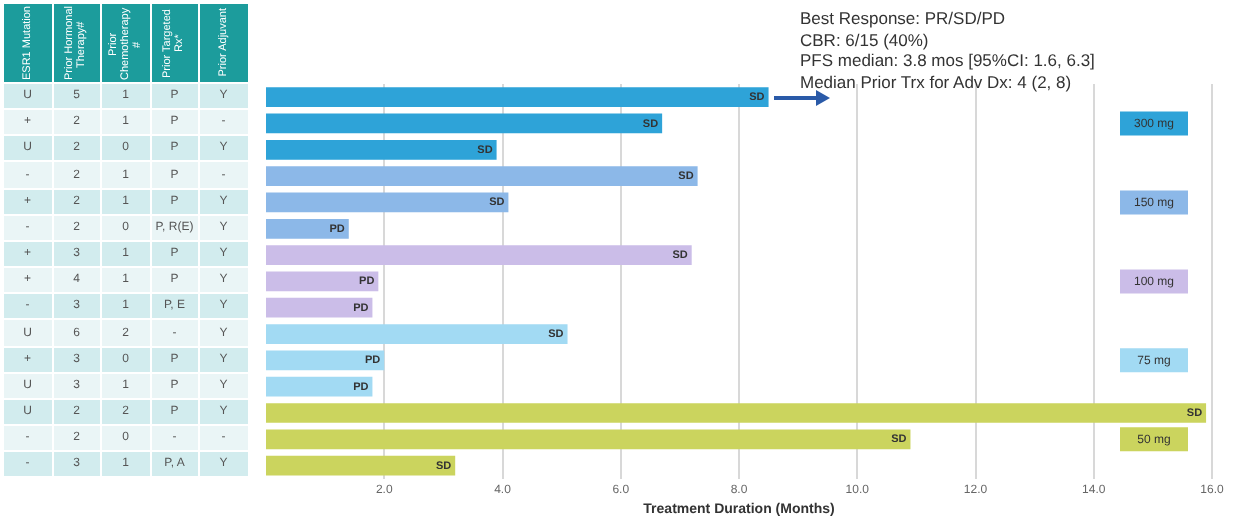 The width and height of the screenshot is (1236, 520). What do you see at coordinates (904, 18) in the screenshot?
I see `text: Best Response: PR/SD/PD` at bounding box center [904, 18].